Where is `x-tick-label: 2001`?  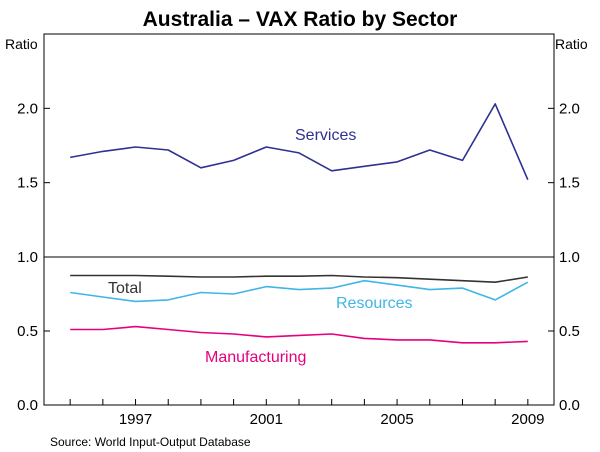 x-tick-label: 2001 is located at coordinates (266, 419).